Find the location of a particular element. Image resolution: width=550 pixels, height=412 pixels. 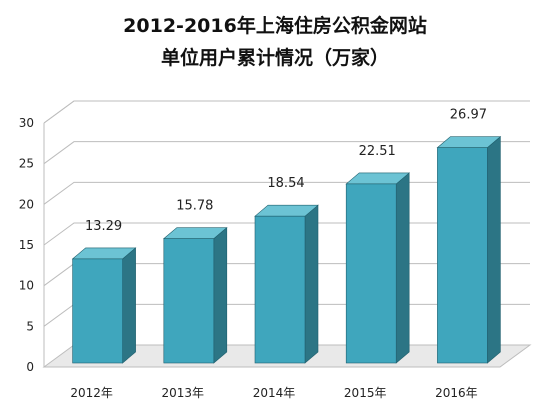

x-tick-label: 2016年 is located at coordinates (456, 393).